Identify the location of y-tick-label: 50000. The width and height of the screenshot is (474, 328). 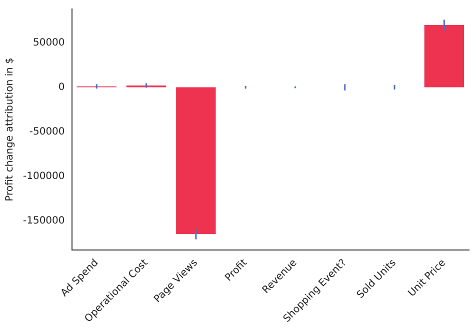
(48, 42).